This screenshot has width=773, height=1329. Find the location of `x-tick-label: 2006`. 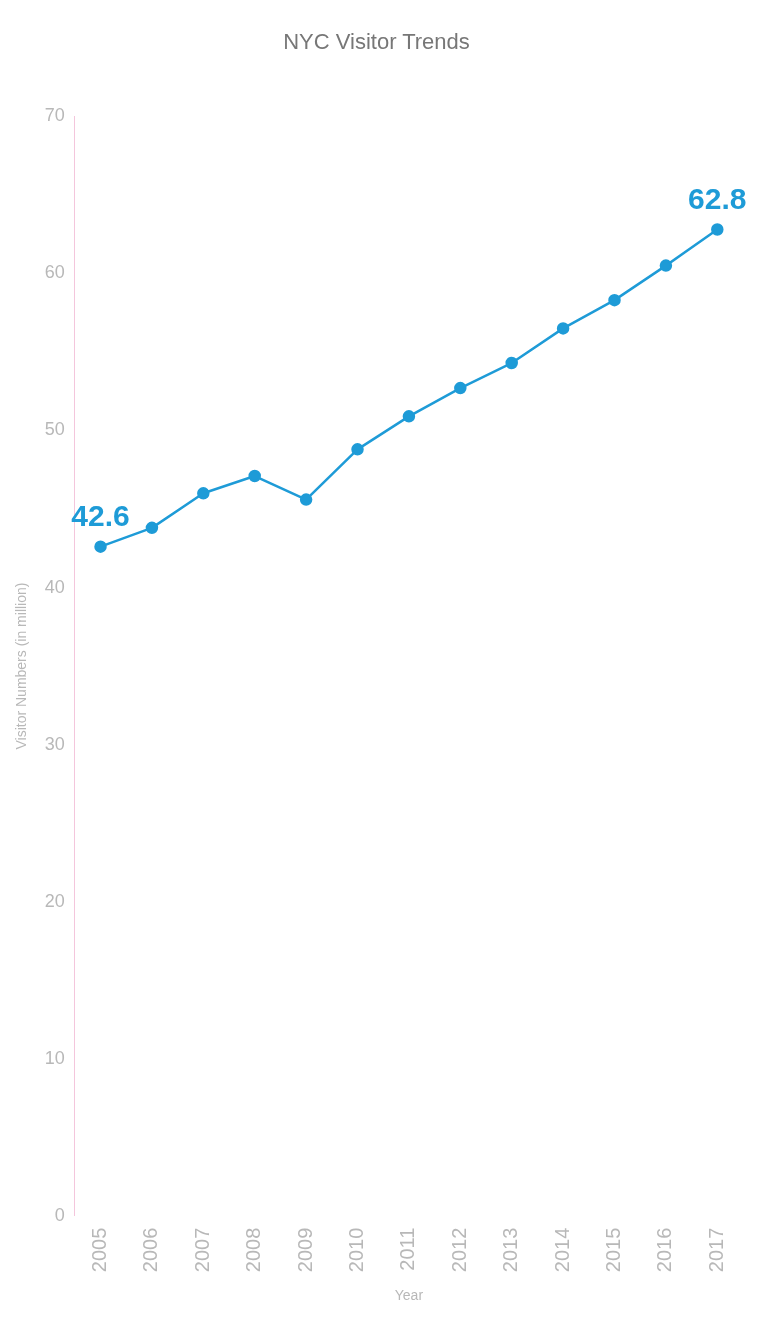

x-tick-label: 2006 is located at coordinates (150, 1250).